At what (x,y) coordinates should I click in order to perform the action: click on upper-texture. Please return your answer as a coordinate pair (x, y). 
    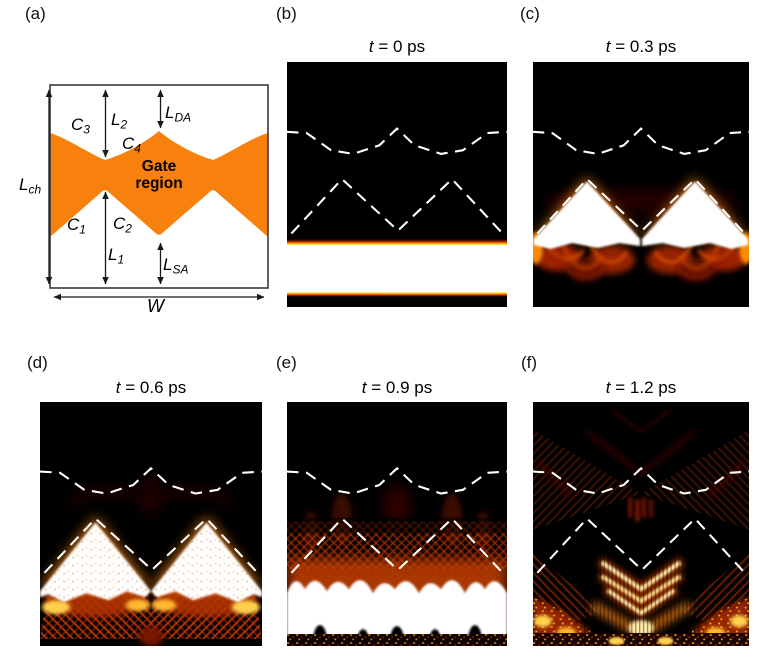
    Looking at the image, I should click on (641, 469).